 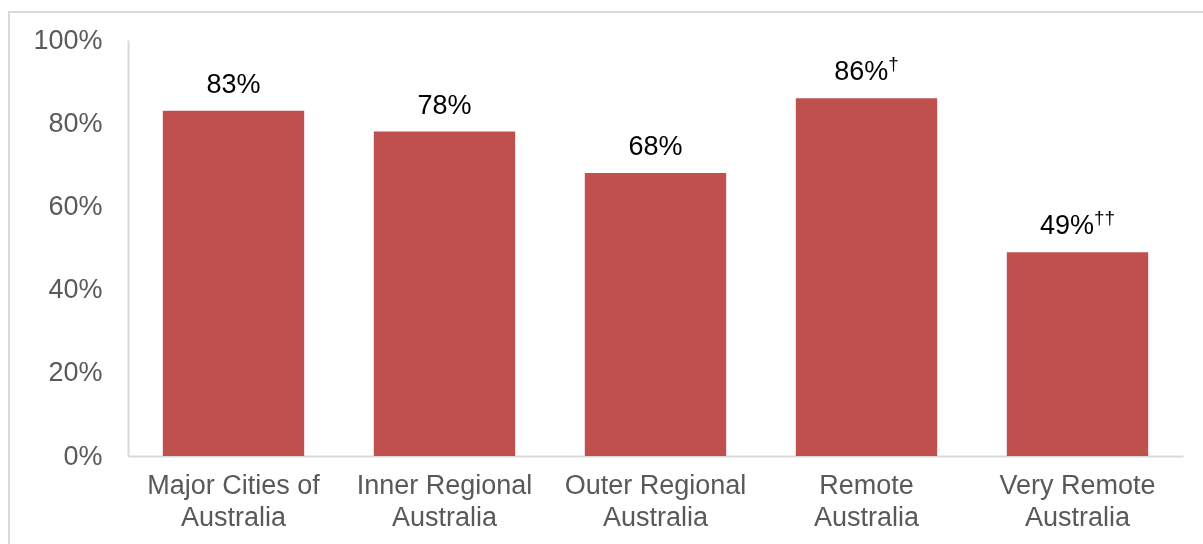 I want to click on y-tick-label: 100%, so click(x=68, y=39).